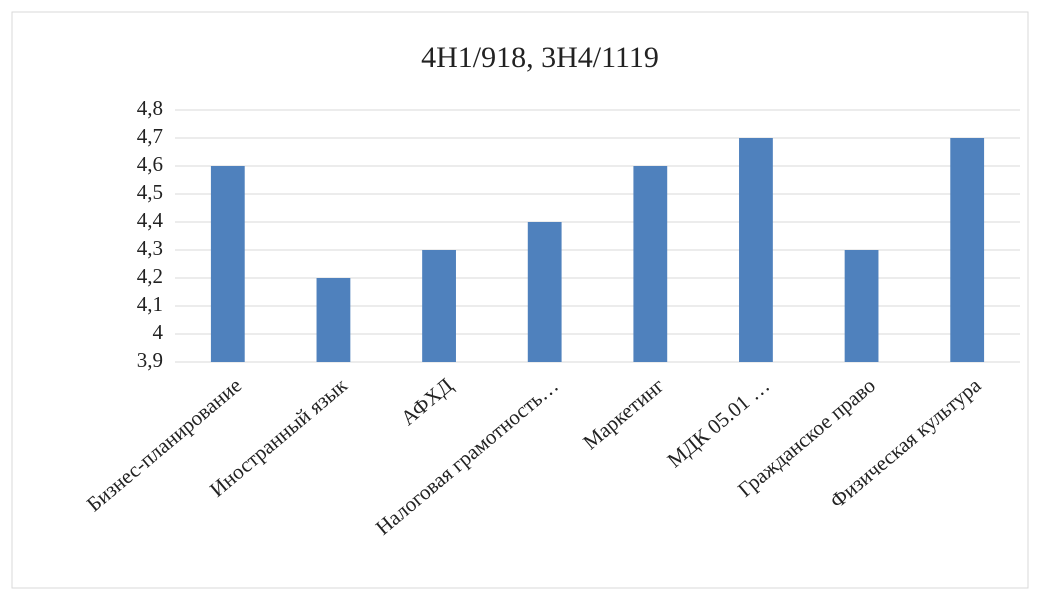  What do you see at coordinates (150, 108) in the screenshot?
I see `y-tick-label: 4,8` at bounding box center [150, 108].